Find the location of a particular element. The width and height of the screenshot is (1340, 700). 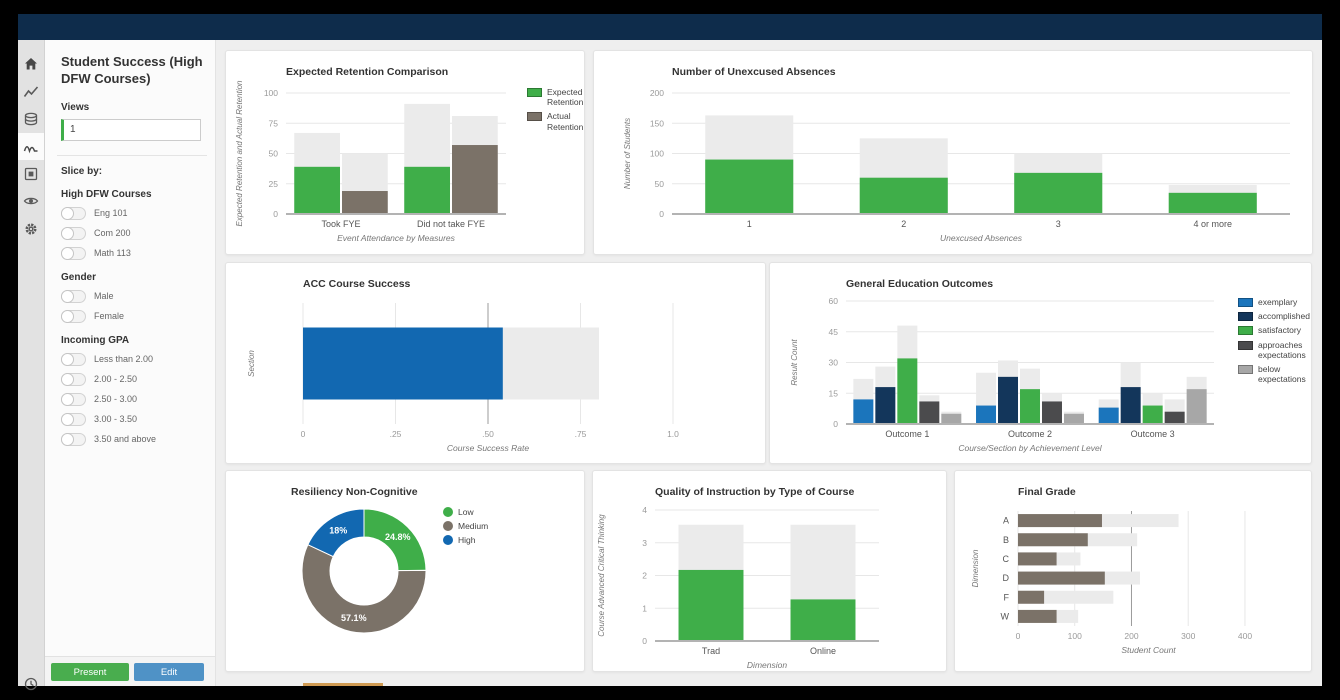

pie-slice-high is located at coordinates (336, 533).